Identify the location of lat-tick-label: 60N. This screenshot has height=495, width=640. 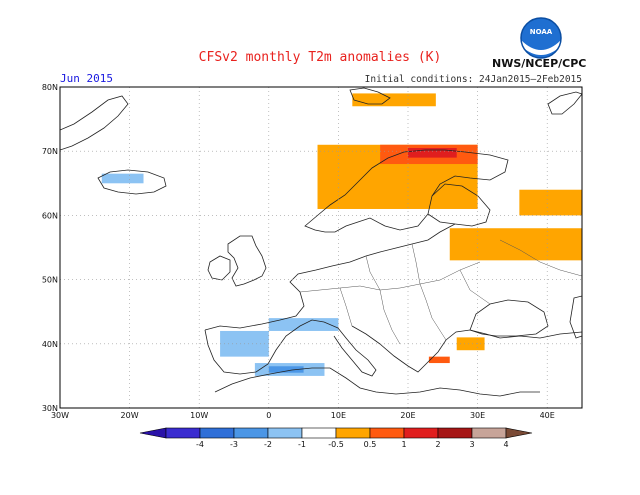
(50, 215).